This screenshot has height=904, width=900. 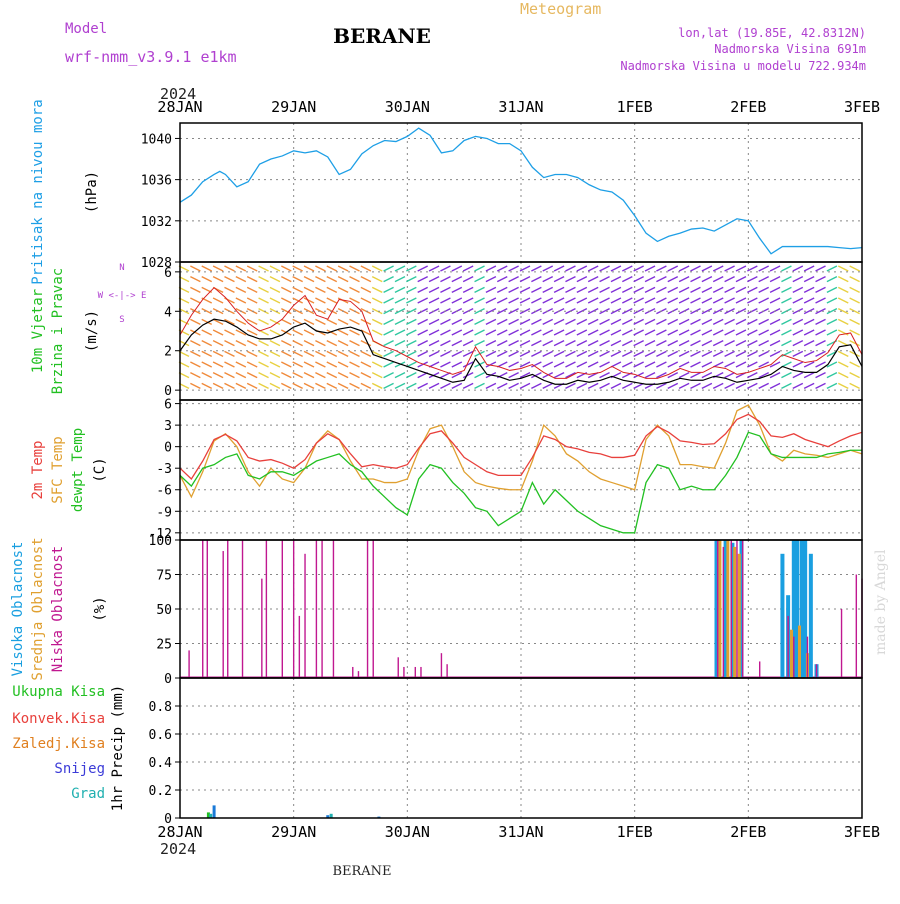 What do you see at coordinates (521, 332) in the screenshot?
I see `wind-gust-line` at bounding box center [521, 332].